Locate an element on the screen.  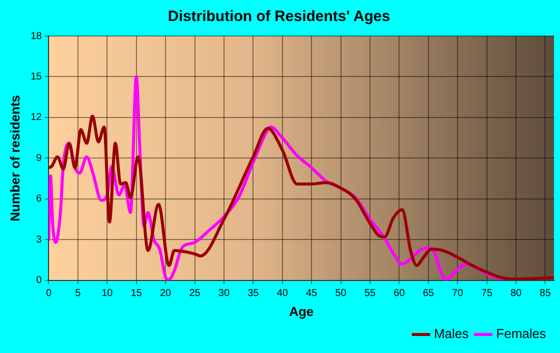
x-tick-label: 45 is located at coordinates (312, 294).